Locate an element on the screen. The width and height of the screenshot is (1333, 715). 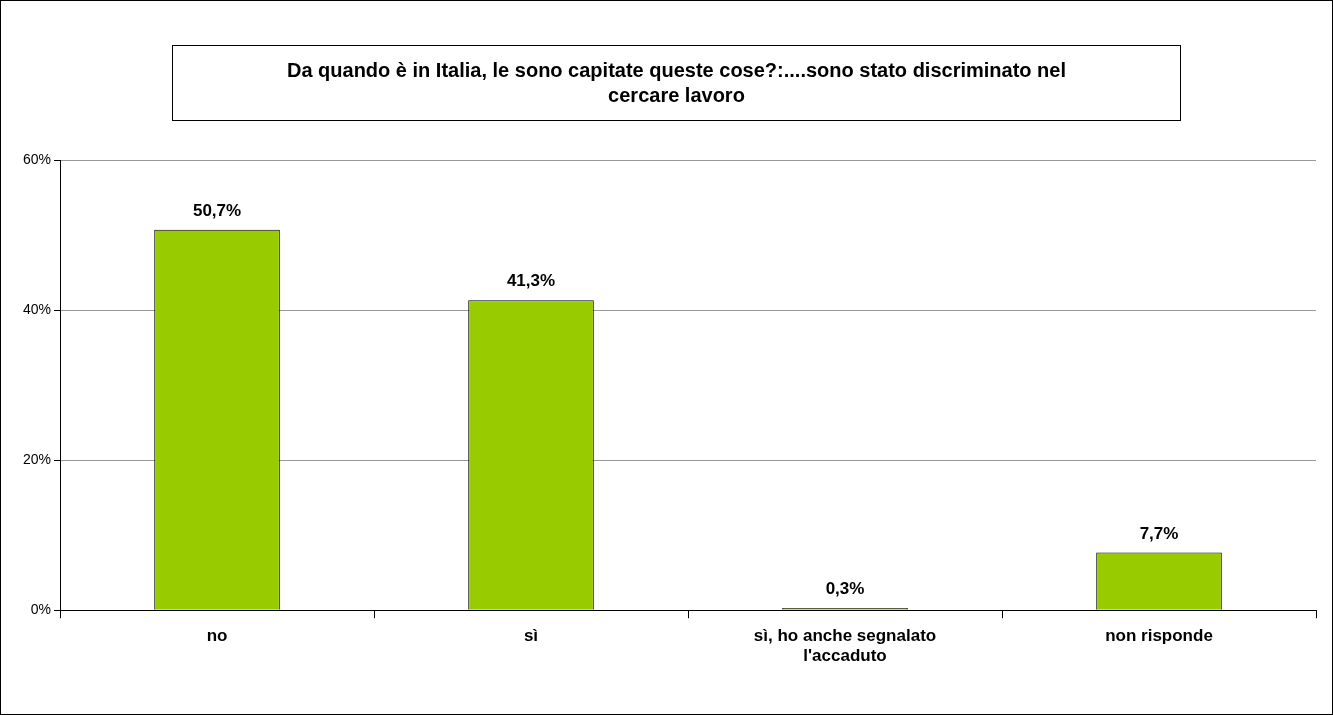
x-tick-label: sì is located at coordinates (531, 636).